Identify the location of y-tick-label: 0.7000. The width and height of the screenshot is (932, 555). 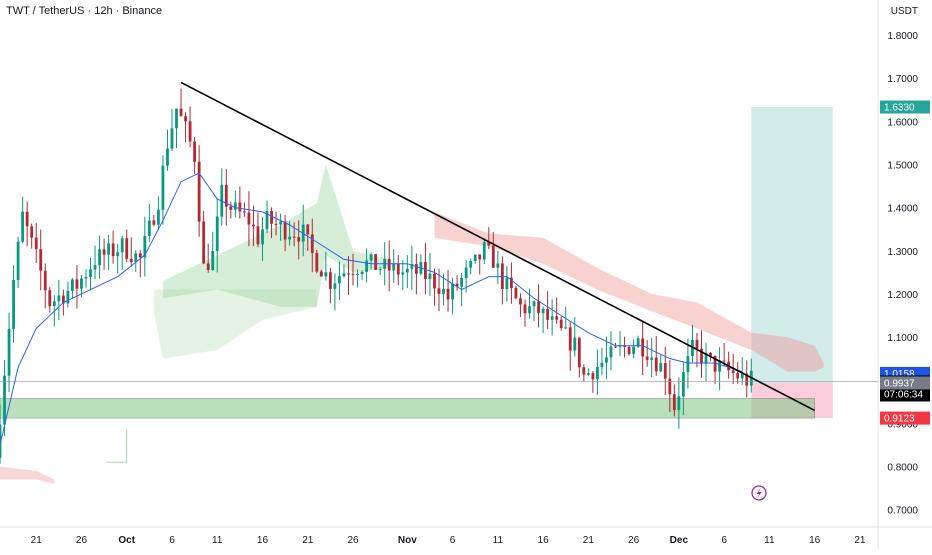
(902, 511).